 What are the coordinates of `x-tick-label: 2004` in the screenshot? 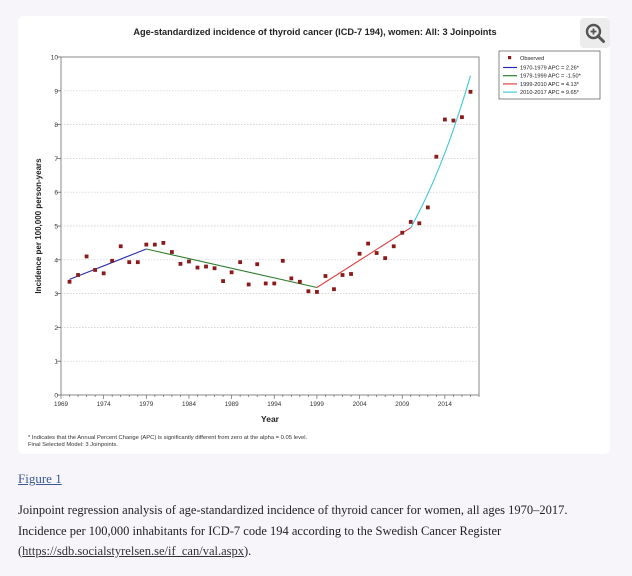 It's located at (360, 404).